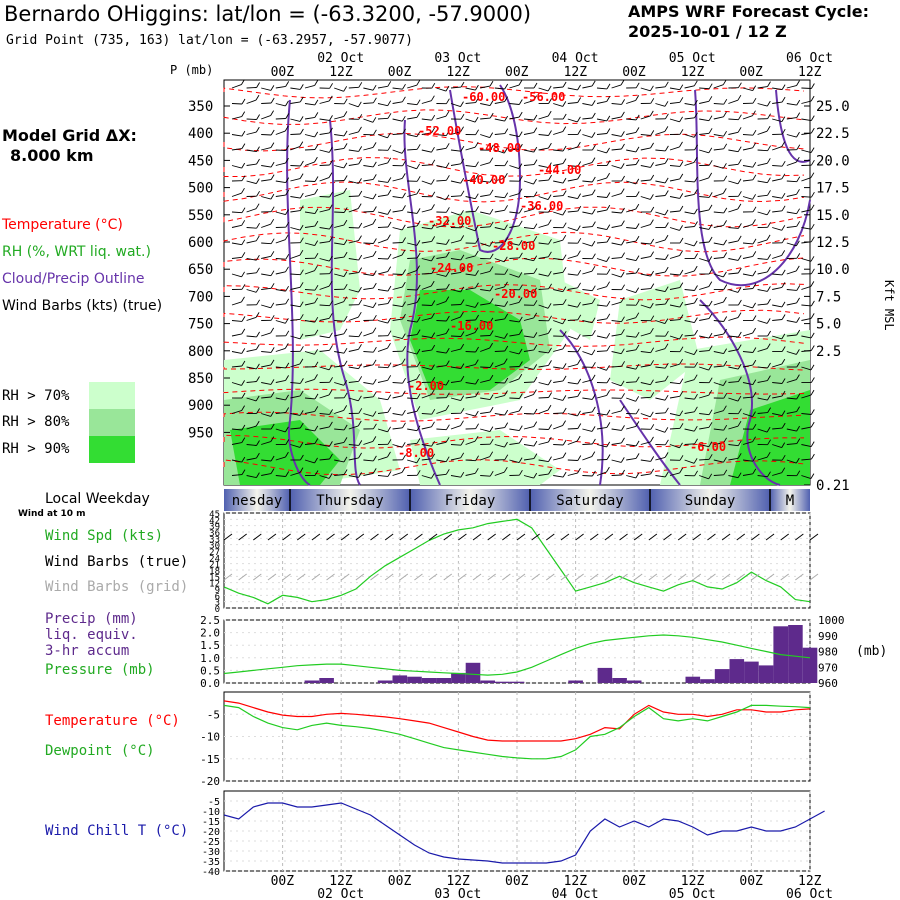  What do you see at coordinates (211, 842) in the screenshot?
I see `windchill-ytick-label: -25` at bounding box center [211, 842].